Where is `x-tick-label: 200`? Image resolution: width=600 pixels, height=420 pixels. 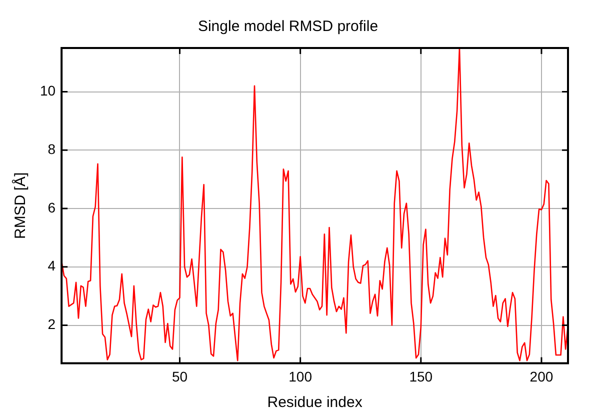
x-tick-label: 200 is located at coordinates (542, 376).